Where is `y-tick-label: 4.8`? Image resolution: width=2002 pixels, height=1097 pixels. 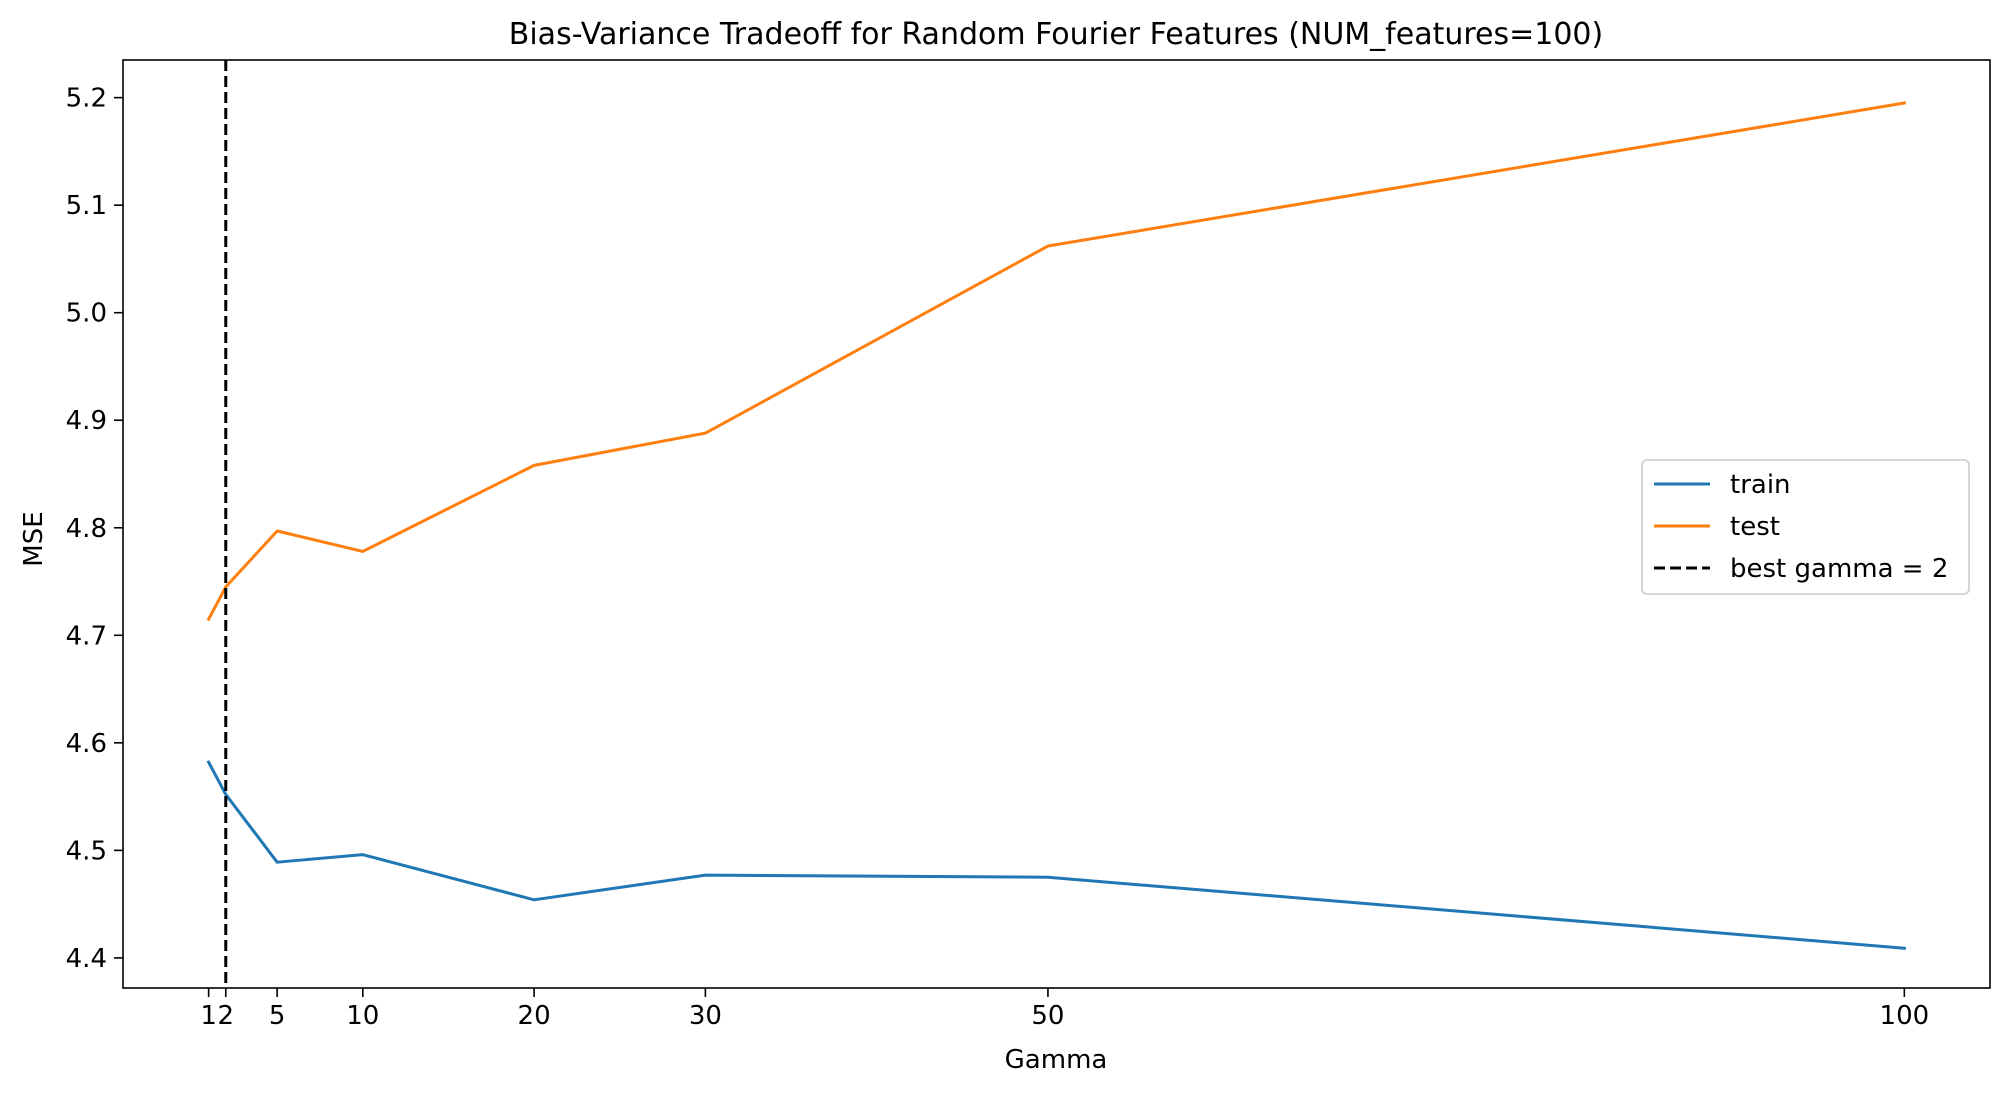 y-tick-label: 4.8 is located at coordinates (86, 529).